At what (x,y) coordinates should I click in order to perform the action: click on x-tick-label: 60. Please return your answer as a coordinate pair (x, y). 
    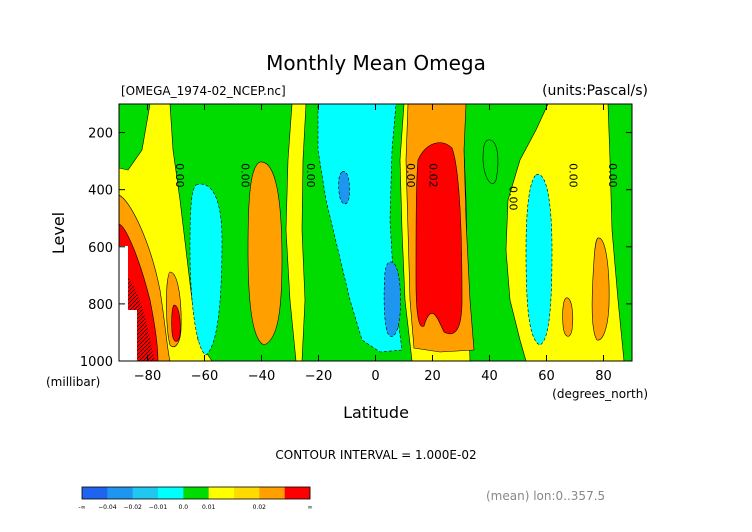
    Looking at the image, I should click on (546, 376).